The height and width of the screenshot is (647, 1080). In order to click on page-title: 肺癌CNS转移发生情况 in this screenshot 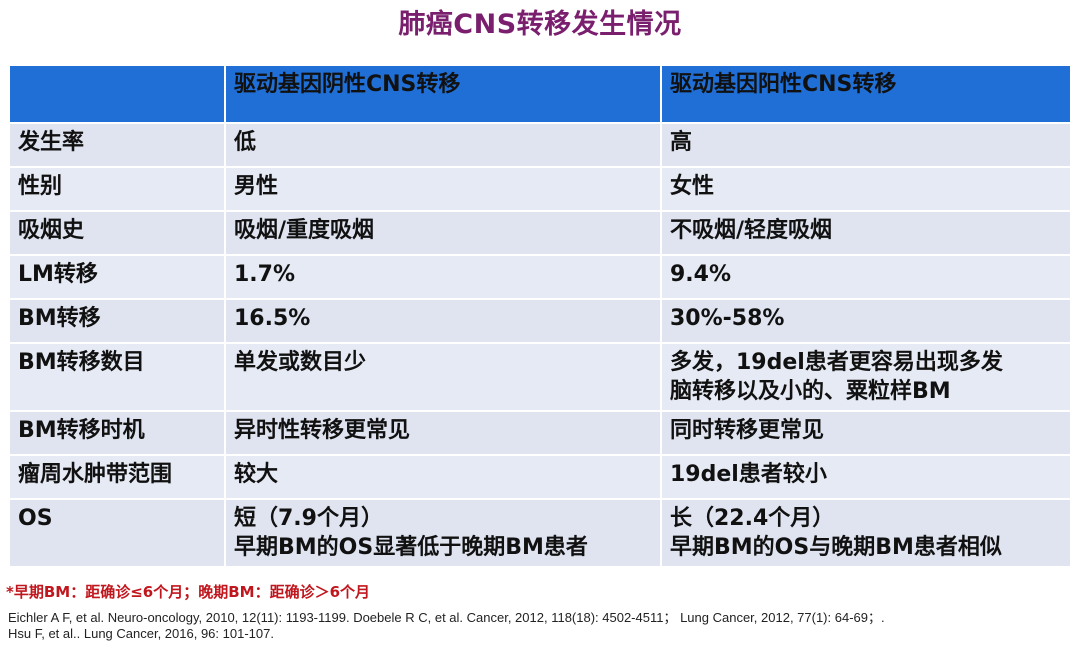, I will do `click(540, 24)`.